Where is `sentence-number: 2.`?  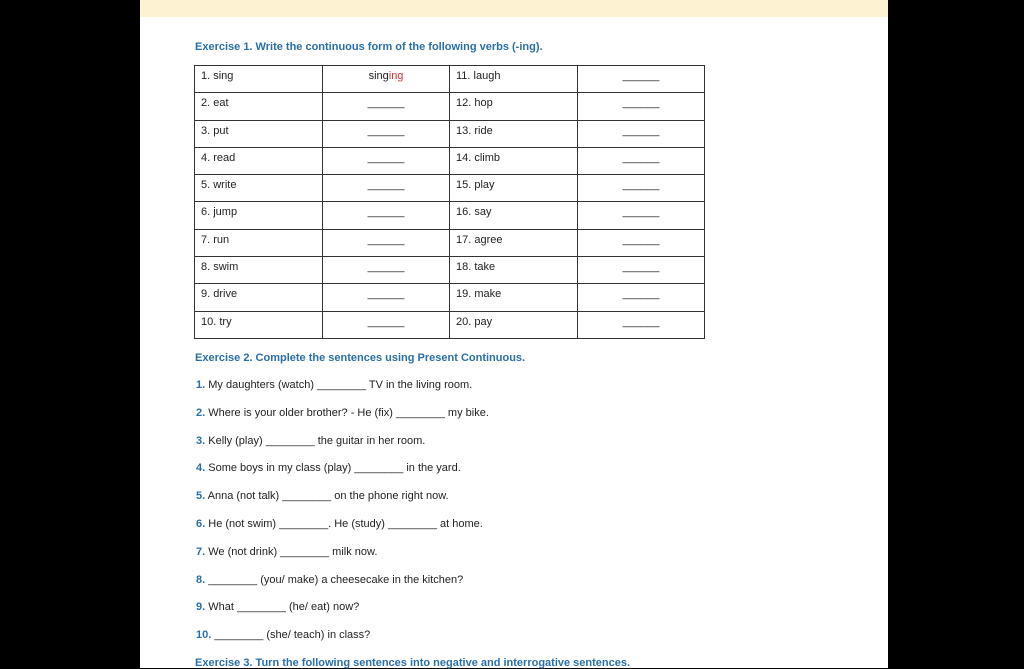
sentence-number: 2. is located at coordinates (201, 412).